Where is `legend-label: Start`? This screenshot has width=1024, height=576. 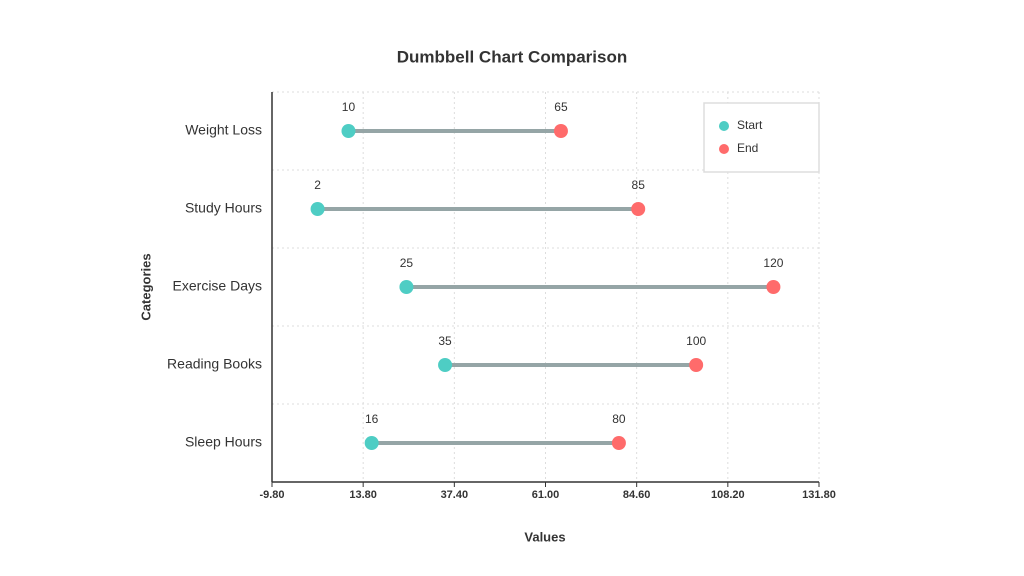 legend-label: Start is located at coordinates (750, 125).